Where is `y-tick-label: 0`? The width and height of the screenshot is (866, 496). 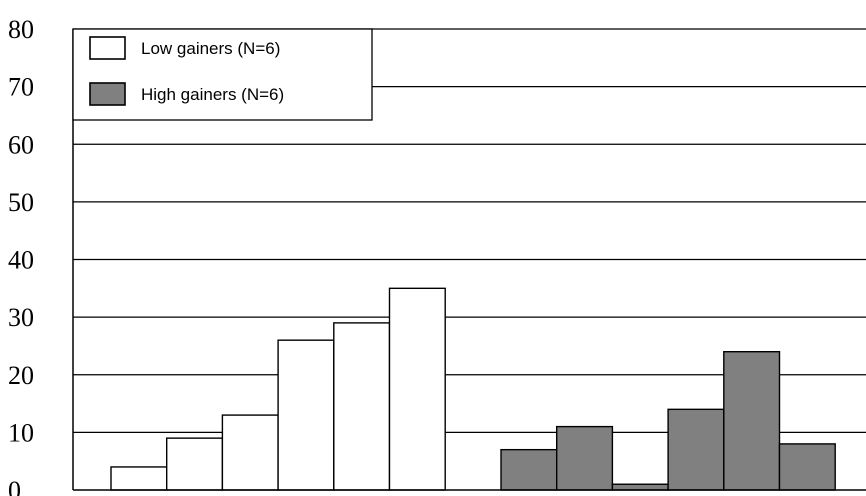 y-tick-label: 0 is located at coordinates (14, 486).